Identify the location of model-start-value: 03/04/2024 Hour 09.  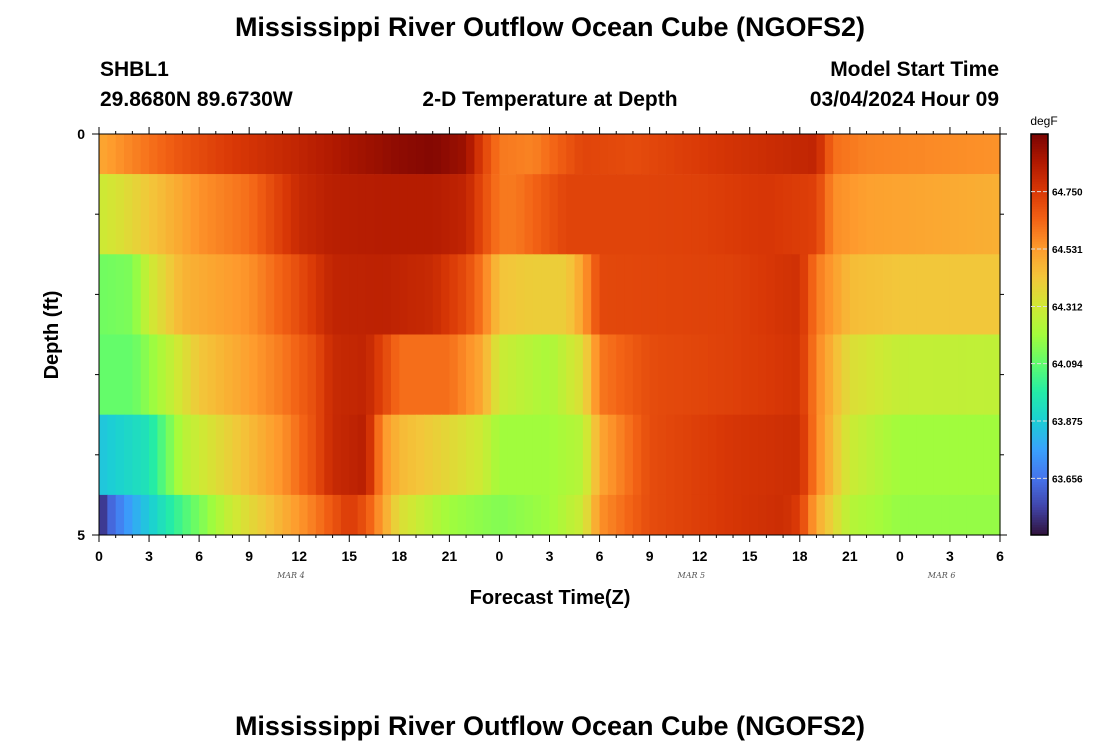
(904, 99).